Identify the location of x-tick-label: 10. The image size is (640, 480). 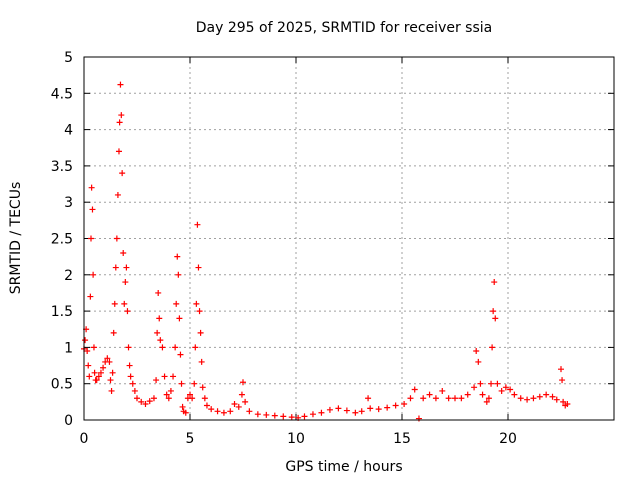
(296, 439).